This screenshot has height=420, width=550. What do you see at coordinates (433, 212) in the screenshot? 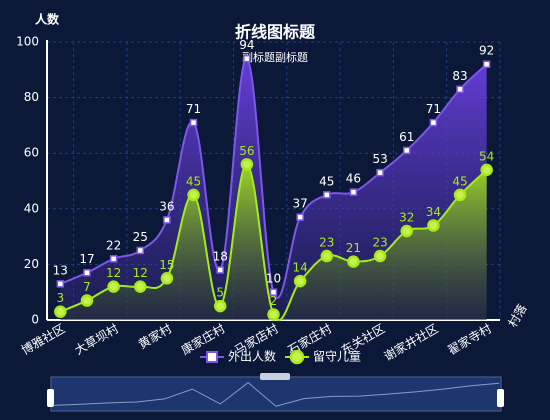
I see `data-label: 34` at bounding box center [433, 212].